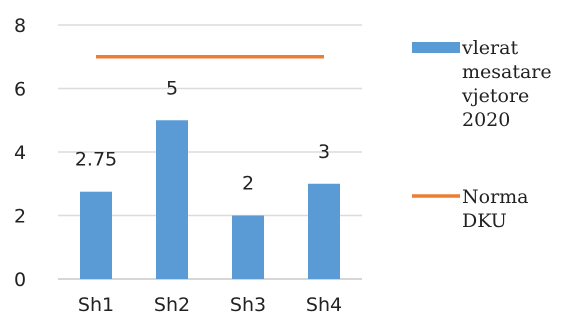 Image resolution: width=576 pixels, height=324 pixels. I want to click on y-tick-label: 2, so click(20, 217).